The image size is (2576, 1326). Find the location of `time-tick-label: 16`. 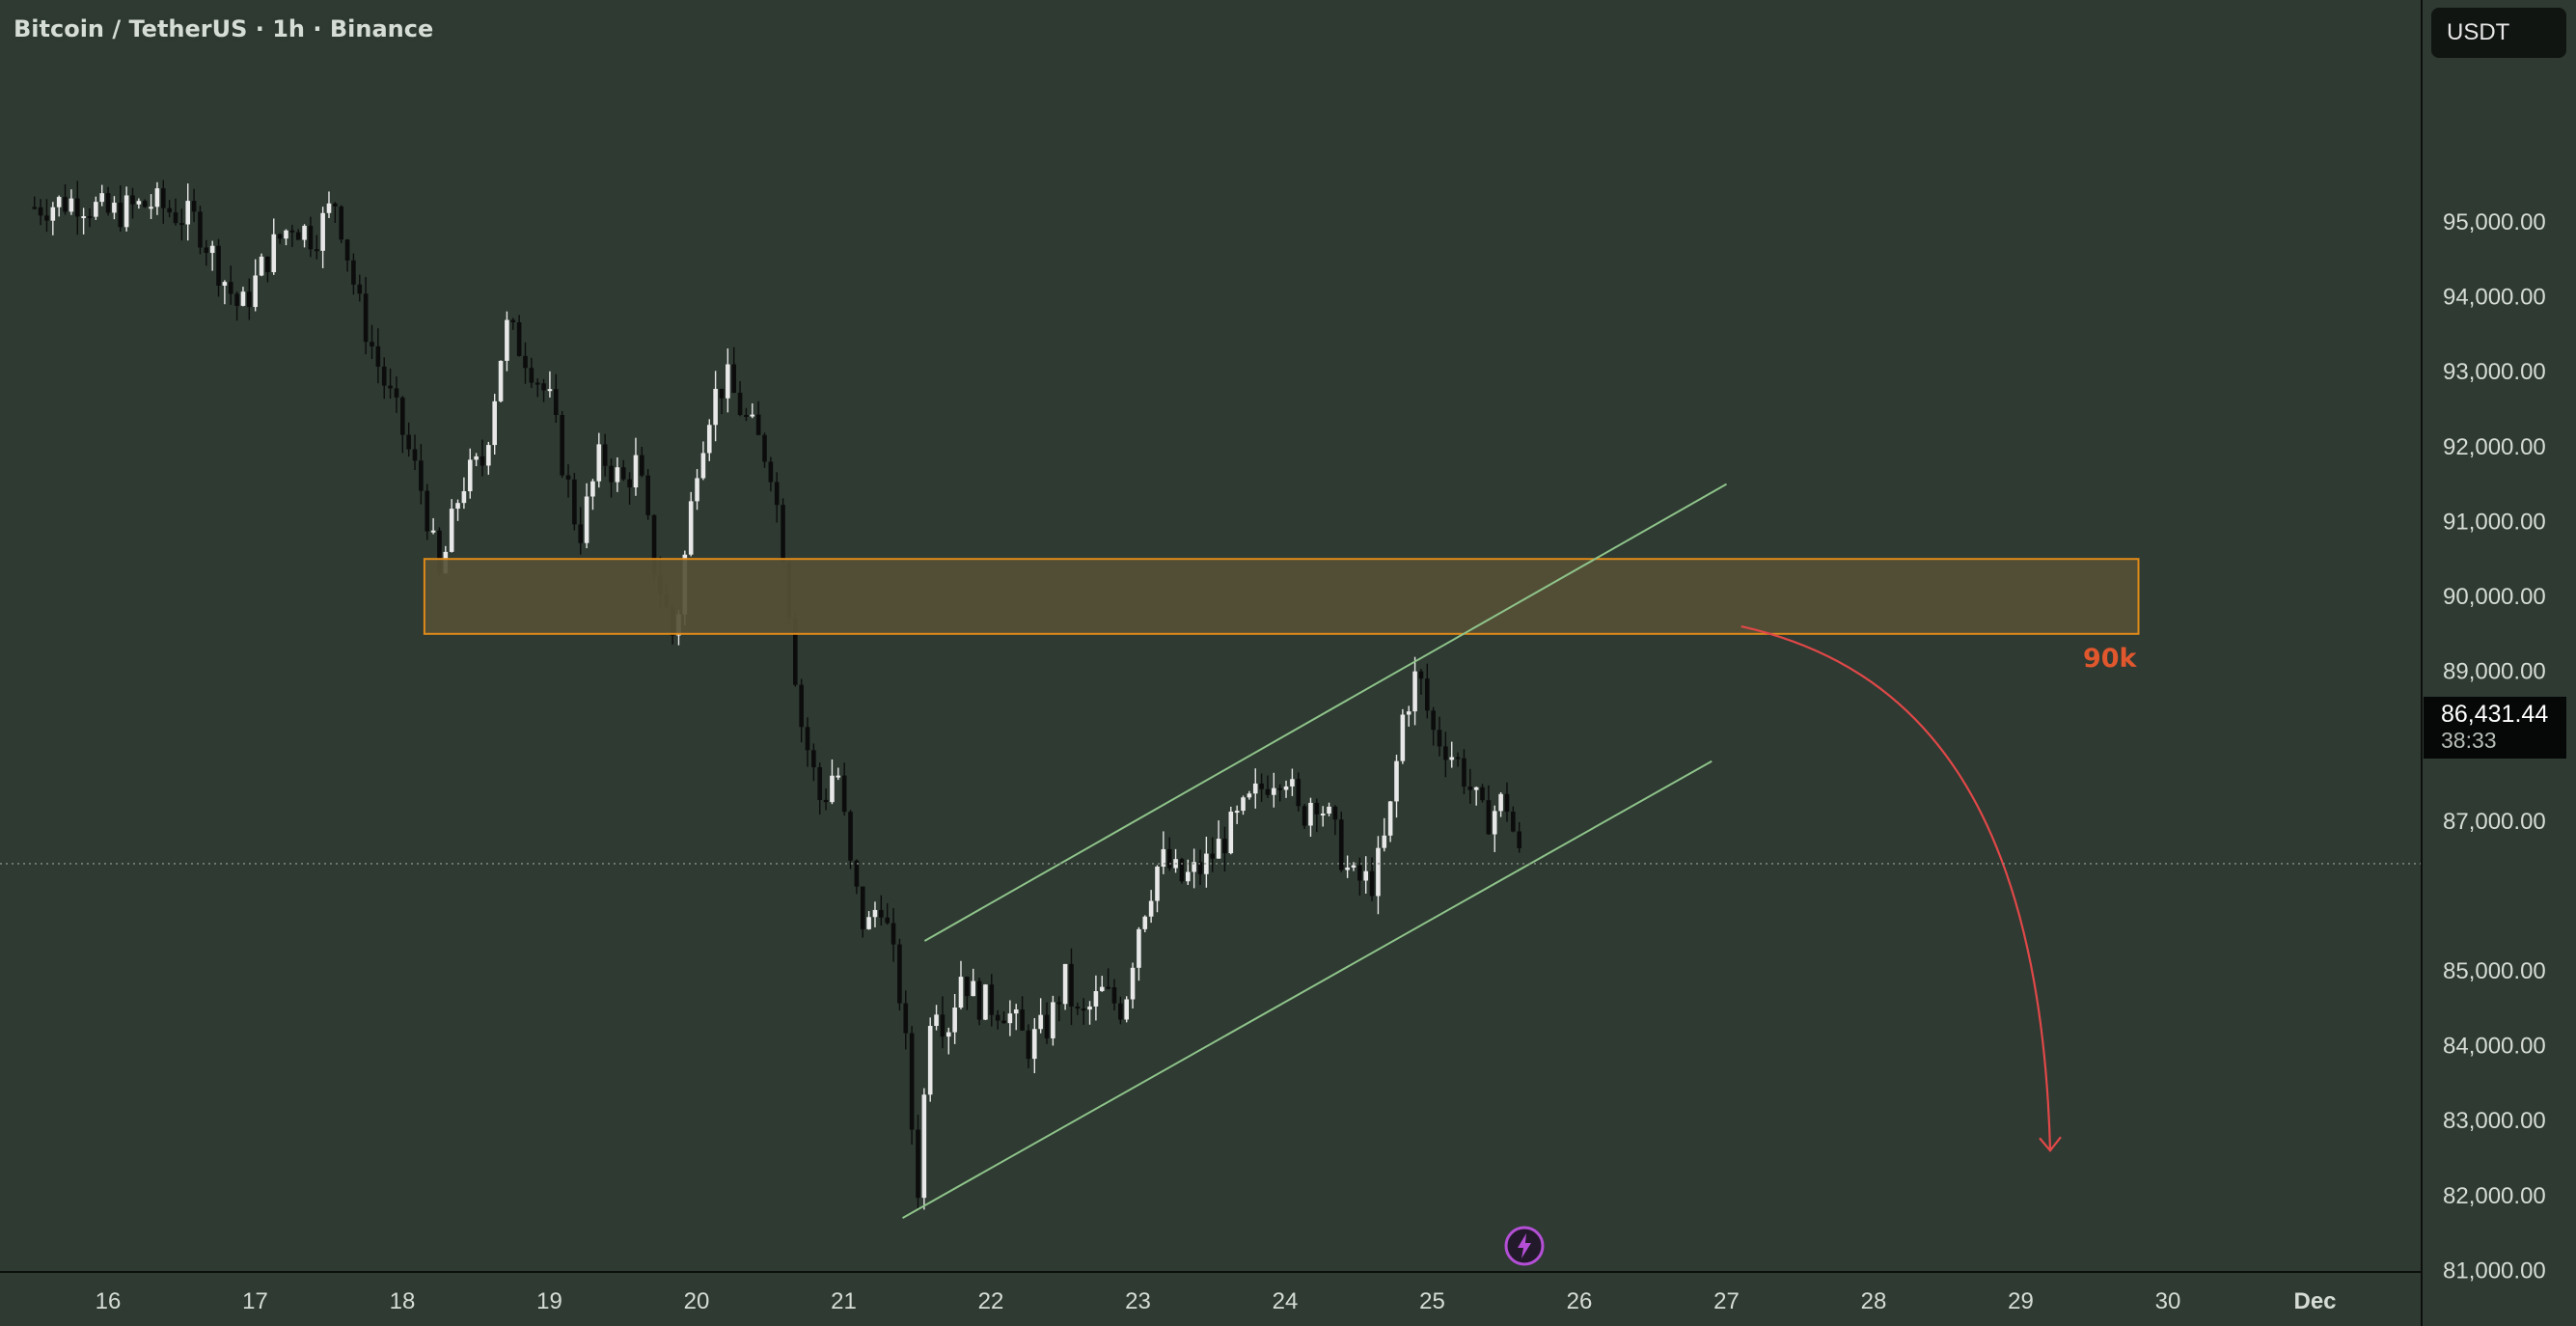

time-tick-label: 16 is located at coordinates (109, 1301).